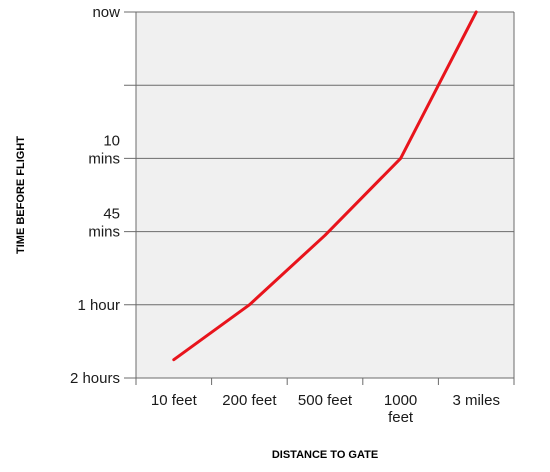 The height and width of the screenshot is (472, 550). I want to click on y-axis-title: TIME BEFORE FLIGHT, so click(21, 195).